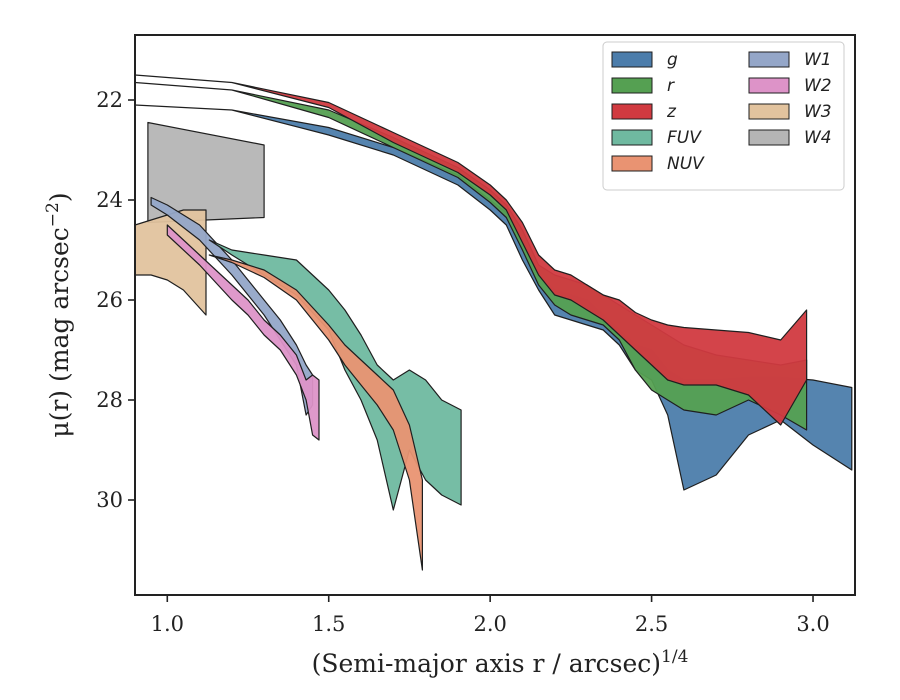  Describe the element at coordinates (243, 332) in the screenshot. I see `band-w2` at that location.